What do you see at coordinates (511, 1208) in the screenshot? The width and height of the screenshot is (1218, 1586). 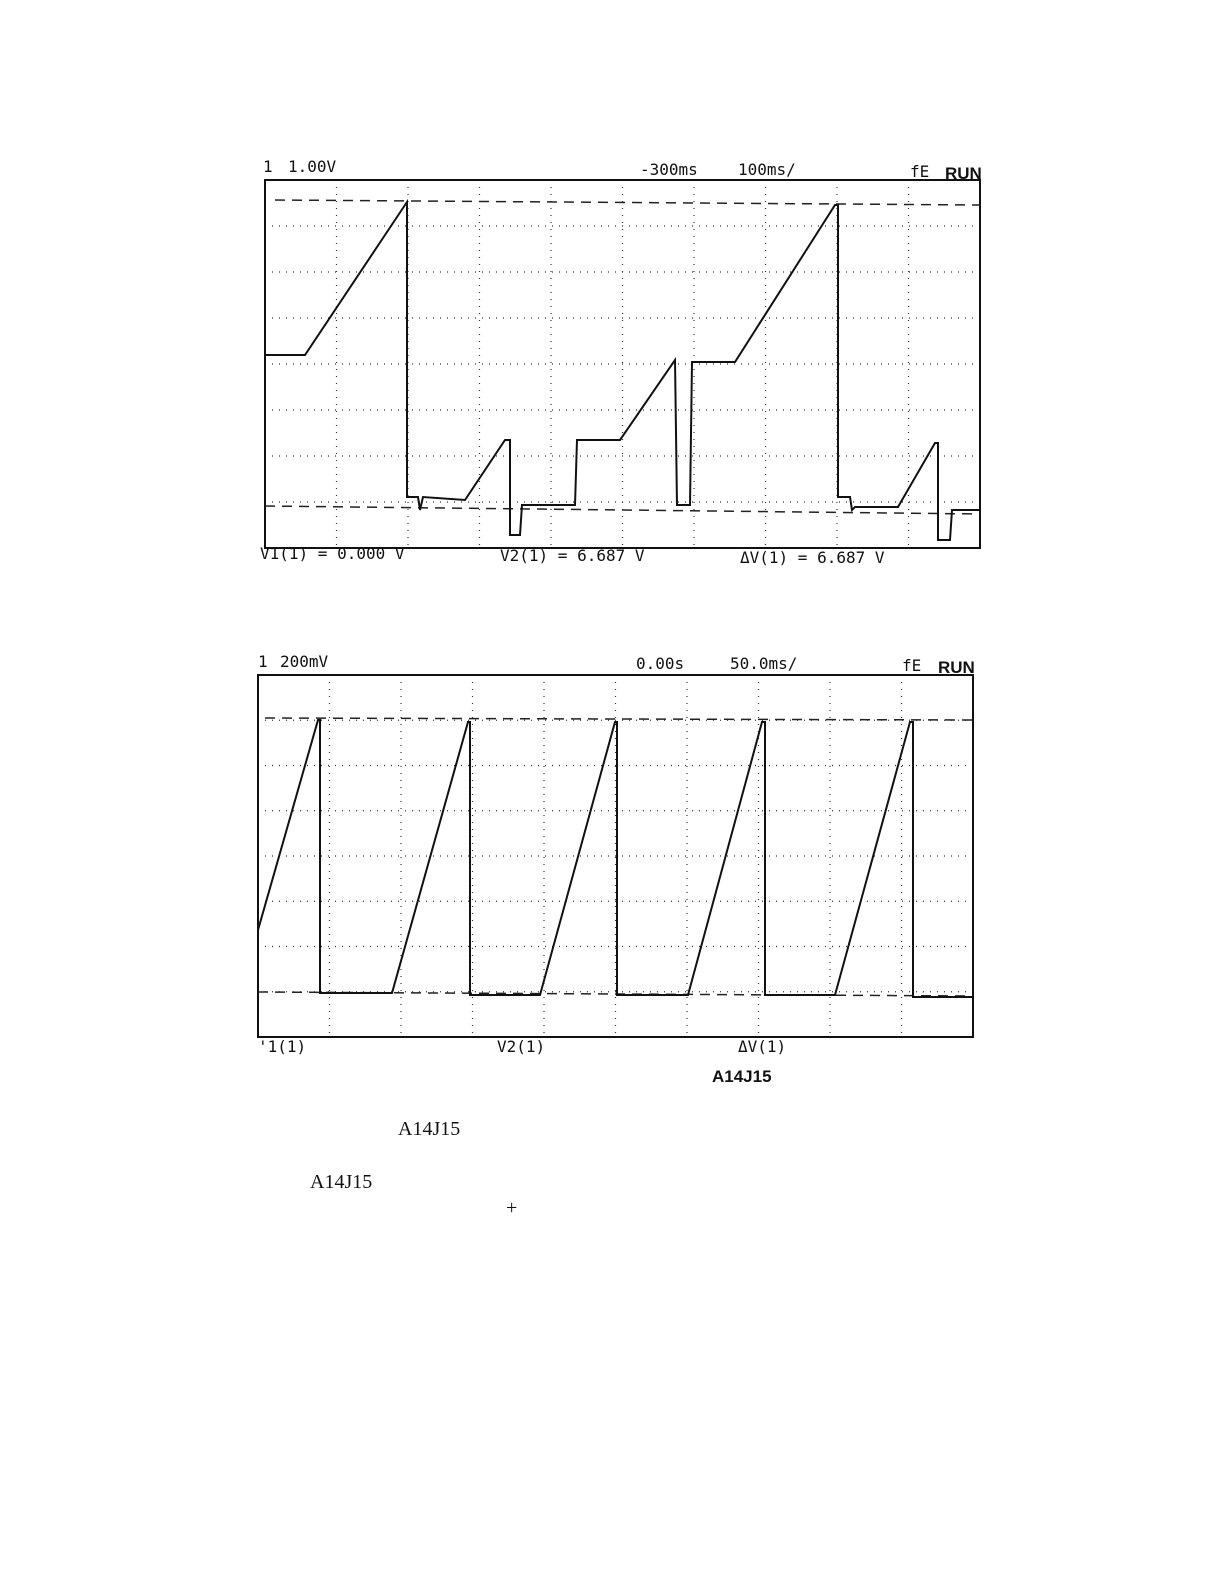 I see `body-text: +` at bounding box center [511, 1208].